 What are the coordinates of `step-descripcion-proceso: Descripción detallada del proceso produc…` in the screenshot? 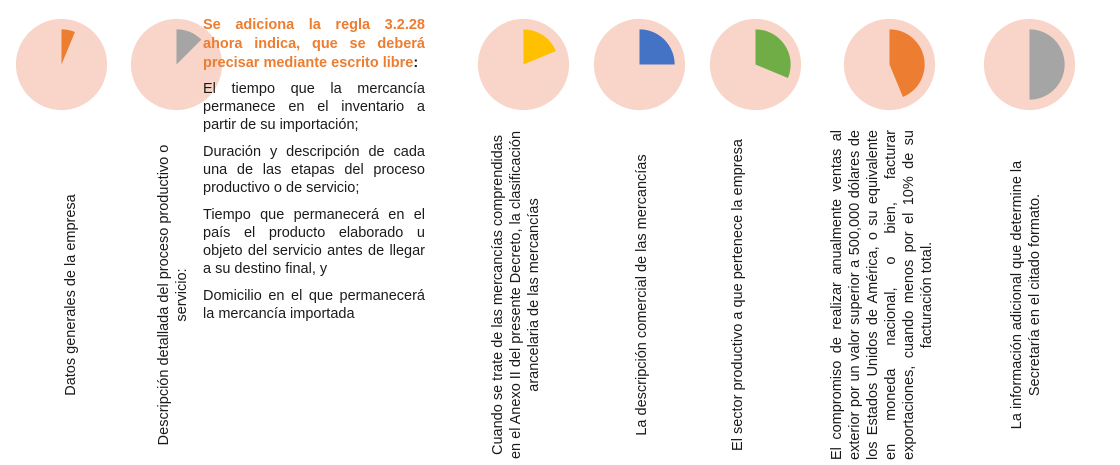 It's located at (170, 232).